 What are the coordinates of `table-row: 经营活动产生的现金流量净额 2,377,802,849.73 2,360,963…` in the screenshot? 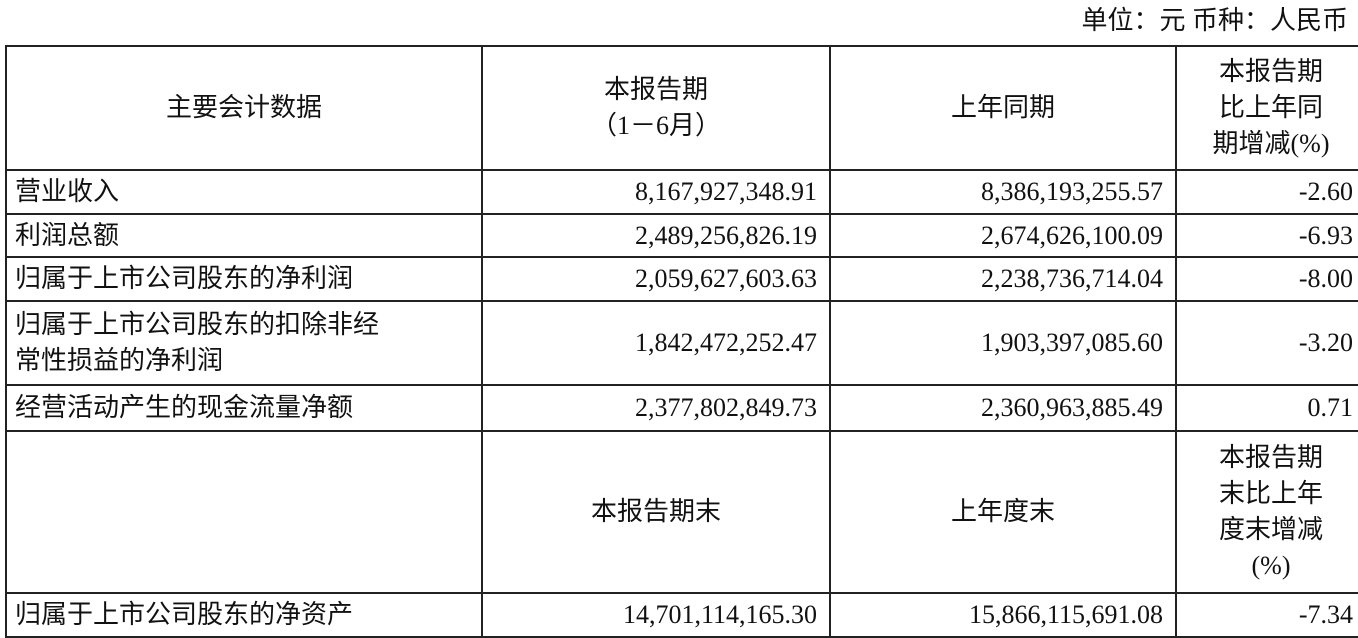 It's located at (681, 408).